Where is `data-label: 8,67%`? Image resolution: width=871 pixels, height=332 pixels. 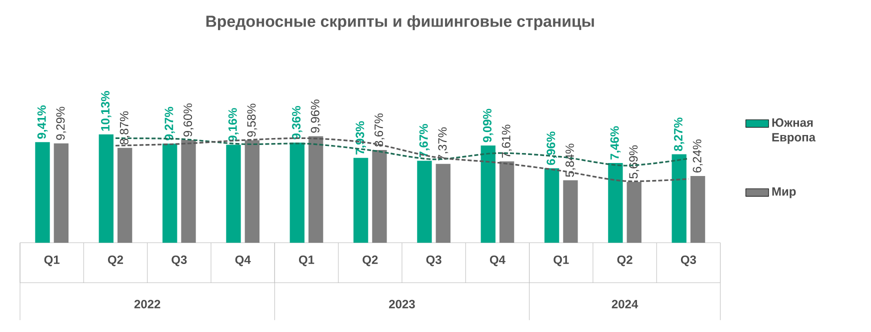 data-label: 8,67% is located at coordinates (379, 129).